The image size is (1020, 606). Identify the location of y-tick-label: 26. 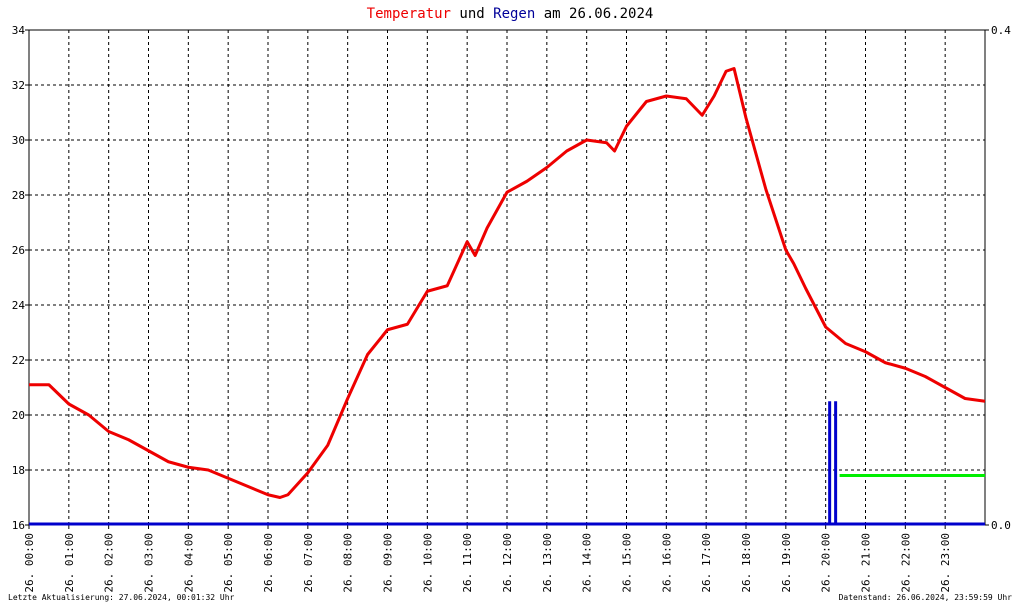
(18, 250).